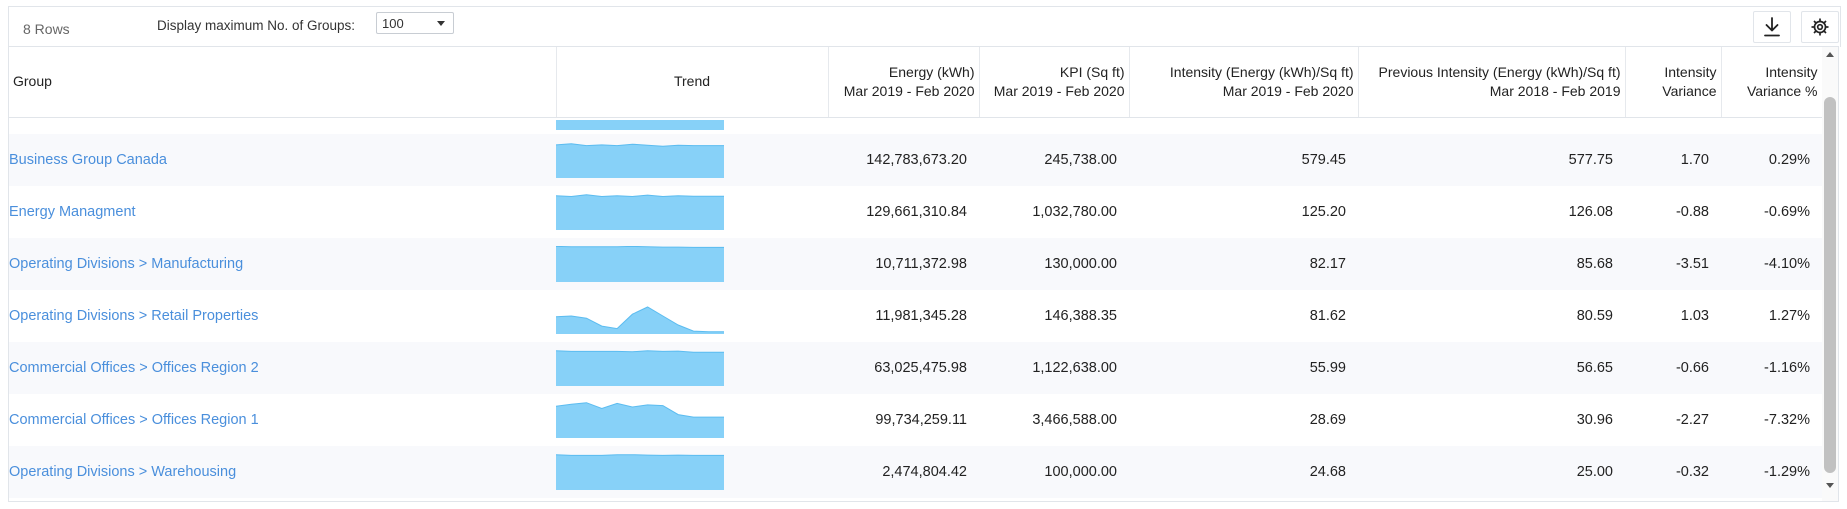  Describe the element at coordinates (126, 263) in the screenshot. I see `group-link: Operating Divisions > Manufacturing` at that location.